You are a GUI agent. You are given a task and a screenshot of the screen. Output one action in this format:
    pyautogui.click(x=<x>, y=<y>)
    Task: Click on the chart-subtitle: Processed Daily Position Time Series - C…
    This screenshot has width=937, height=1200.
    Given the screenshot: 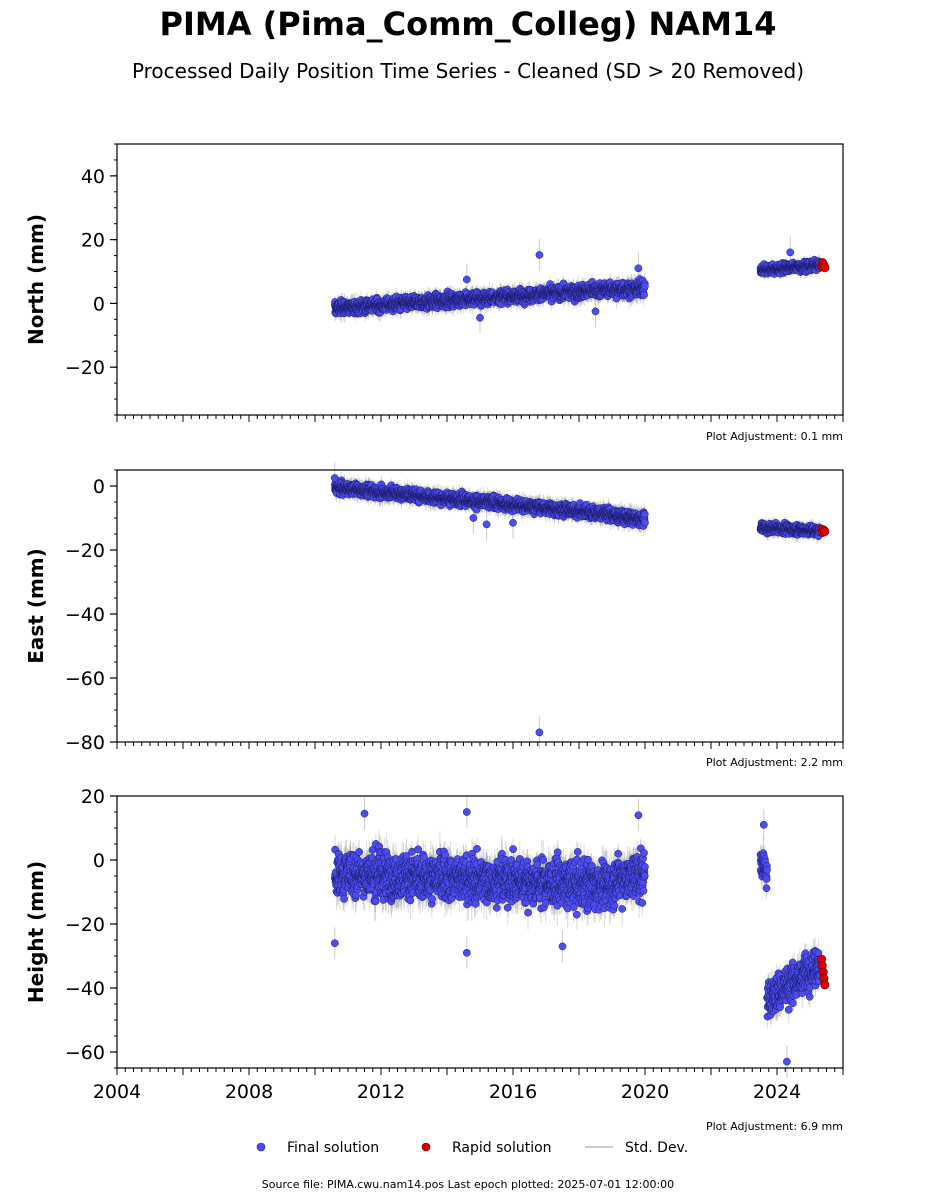 What is the action you would take?
    pyautogui.click(x=468, y=71)
    